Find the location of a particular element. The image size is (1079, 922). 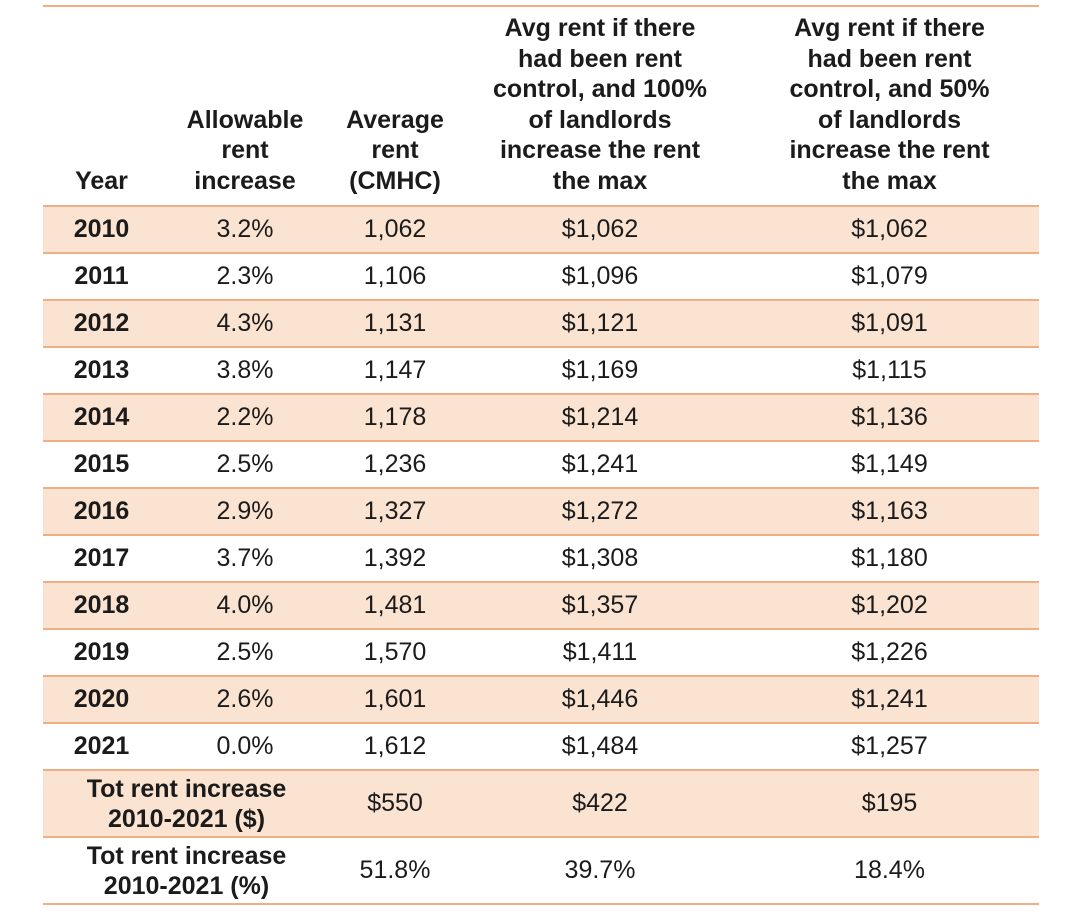

total-cell-rent_control_100pct: 39.7% is located at coordinates (600, 871).